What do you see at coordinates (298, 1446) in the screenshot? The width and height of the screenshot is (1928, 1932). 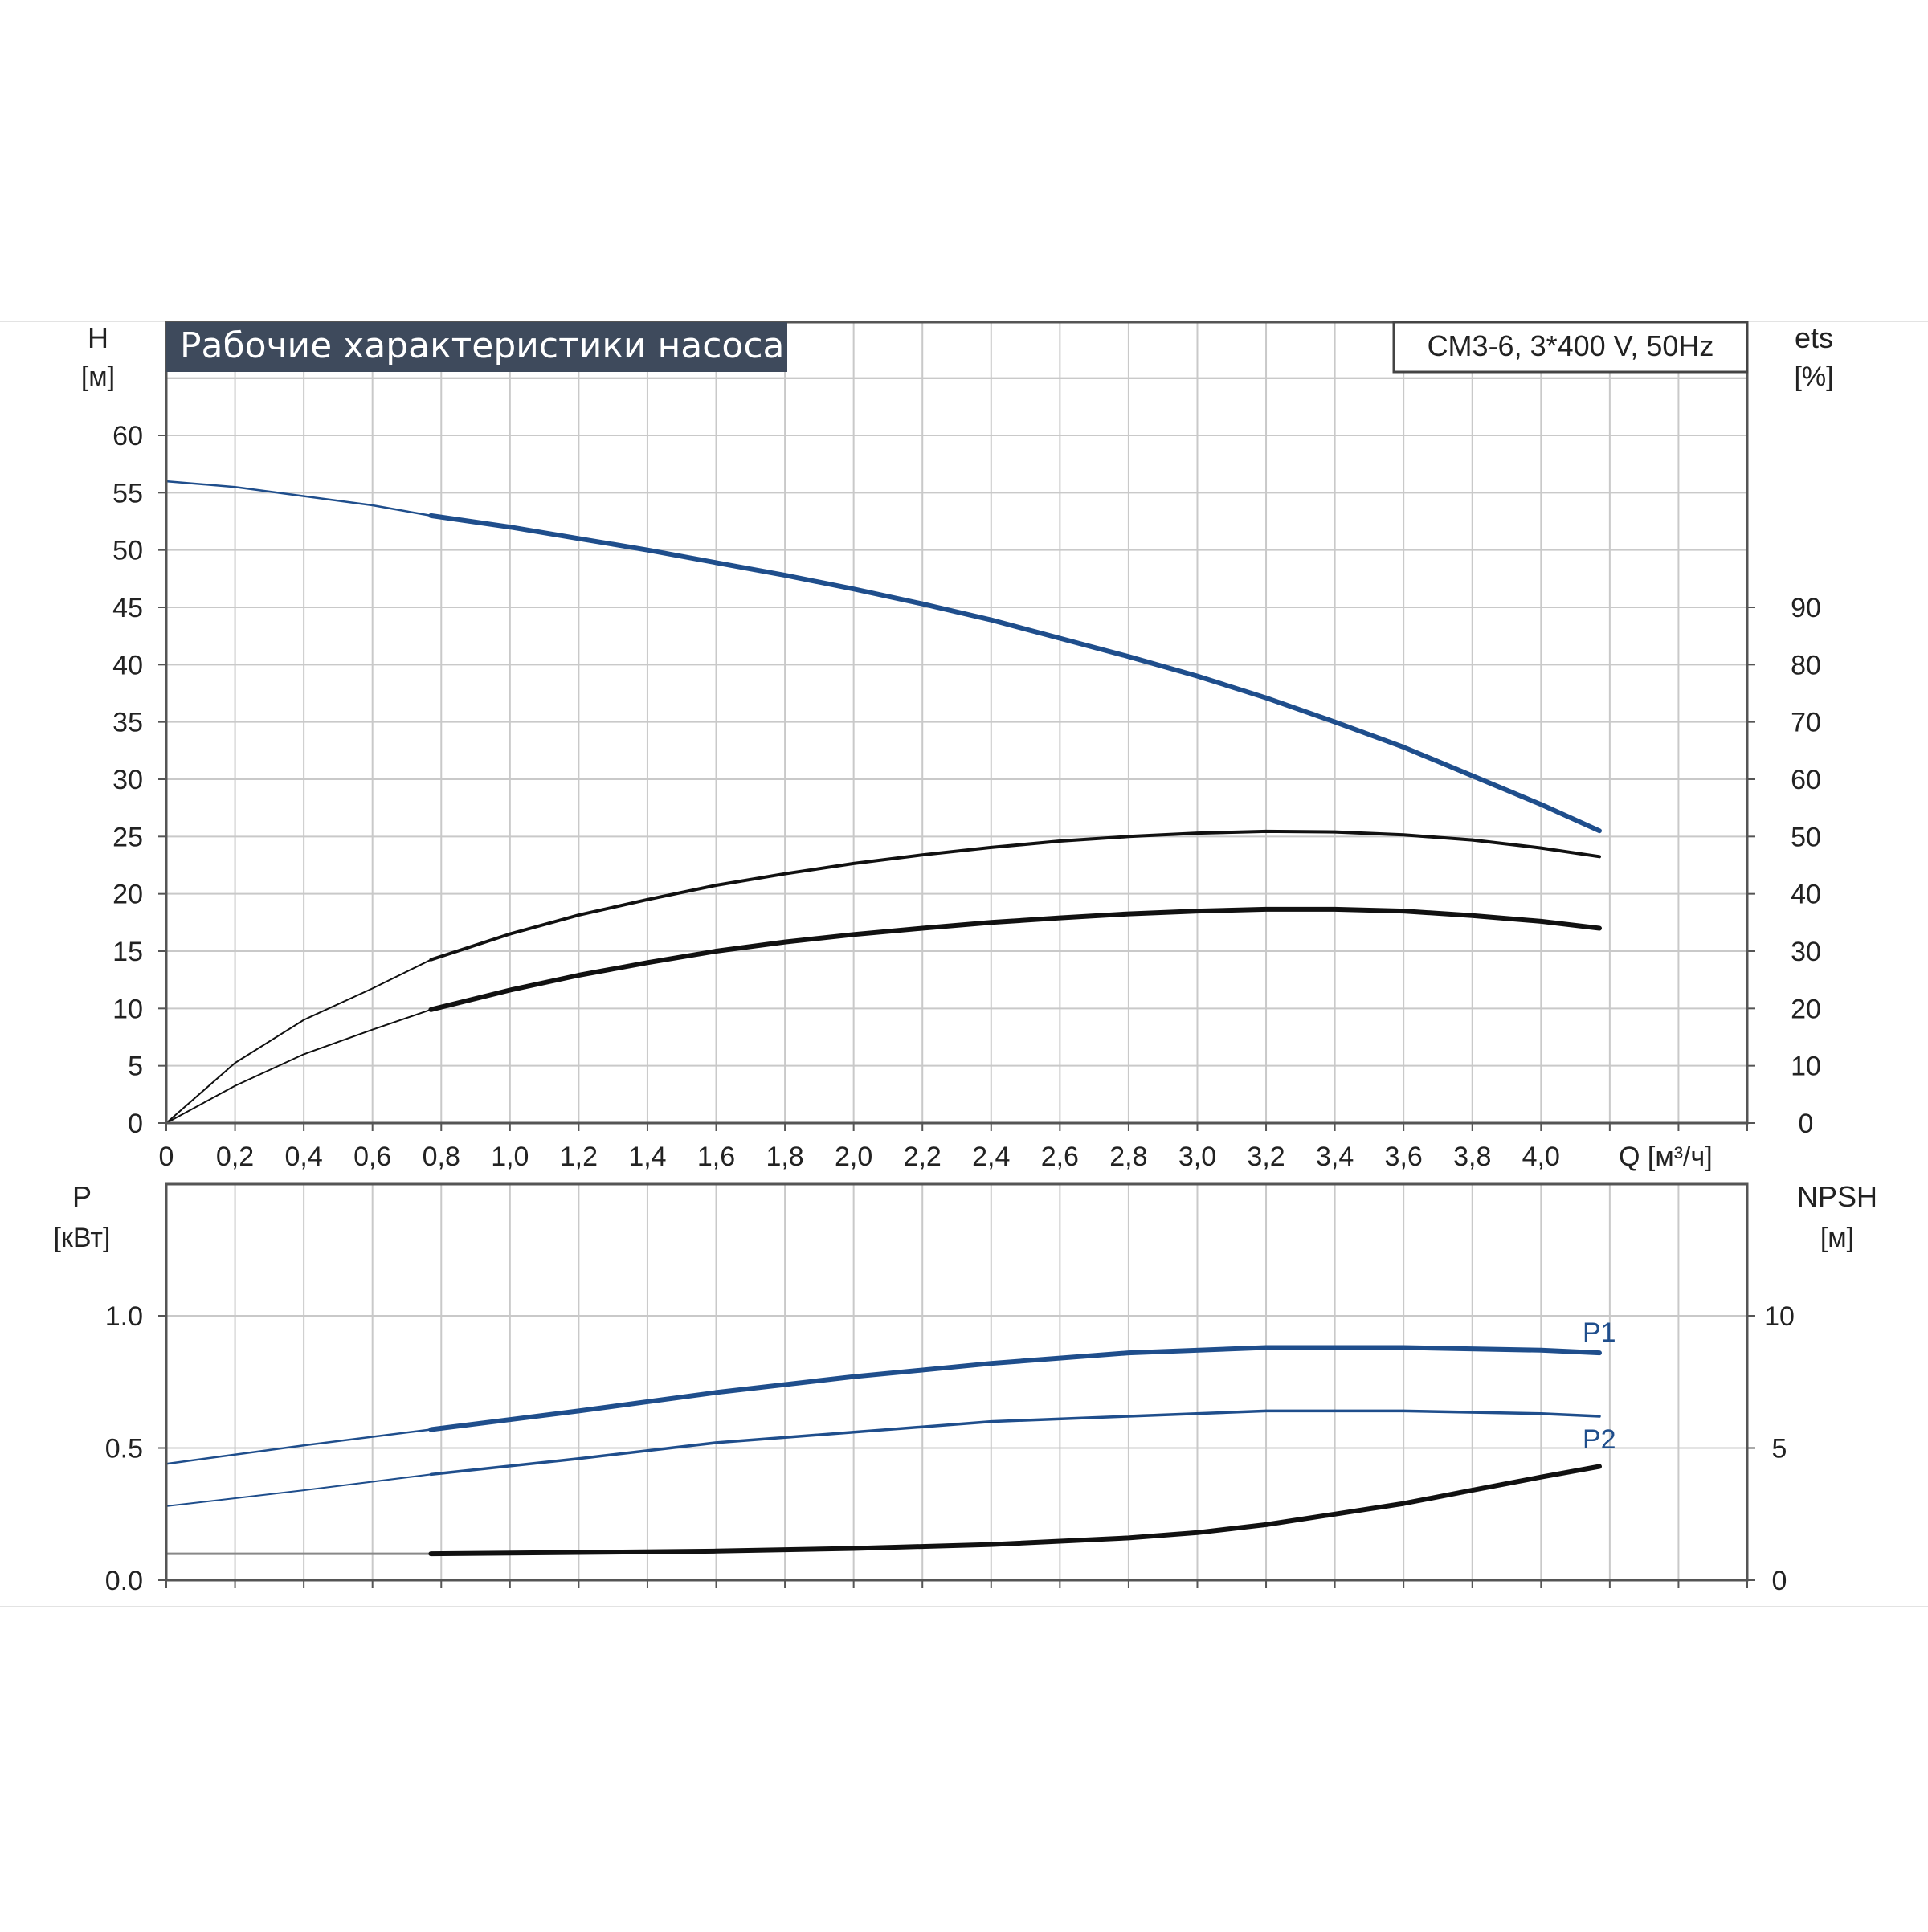 I see `power-p1-curve-line-extension` at bounding box center [298, 1446].